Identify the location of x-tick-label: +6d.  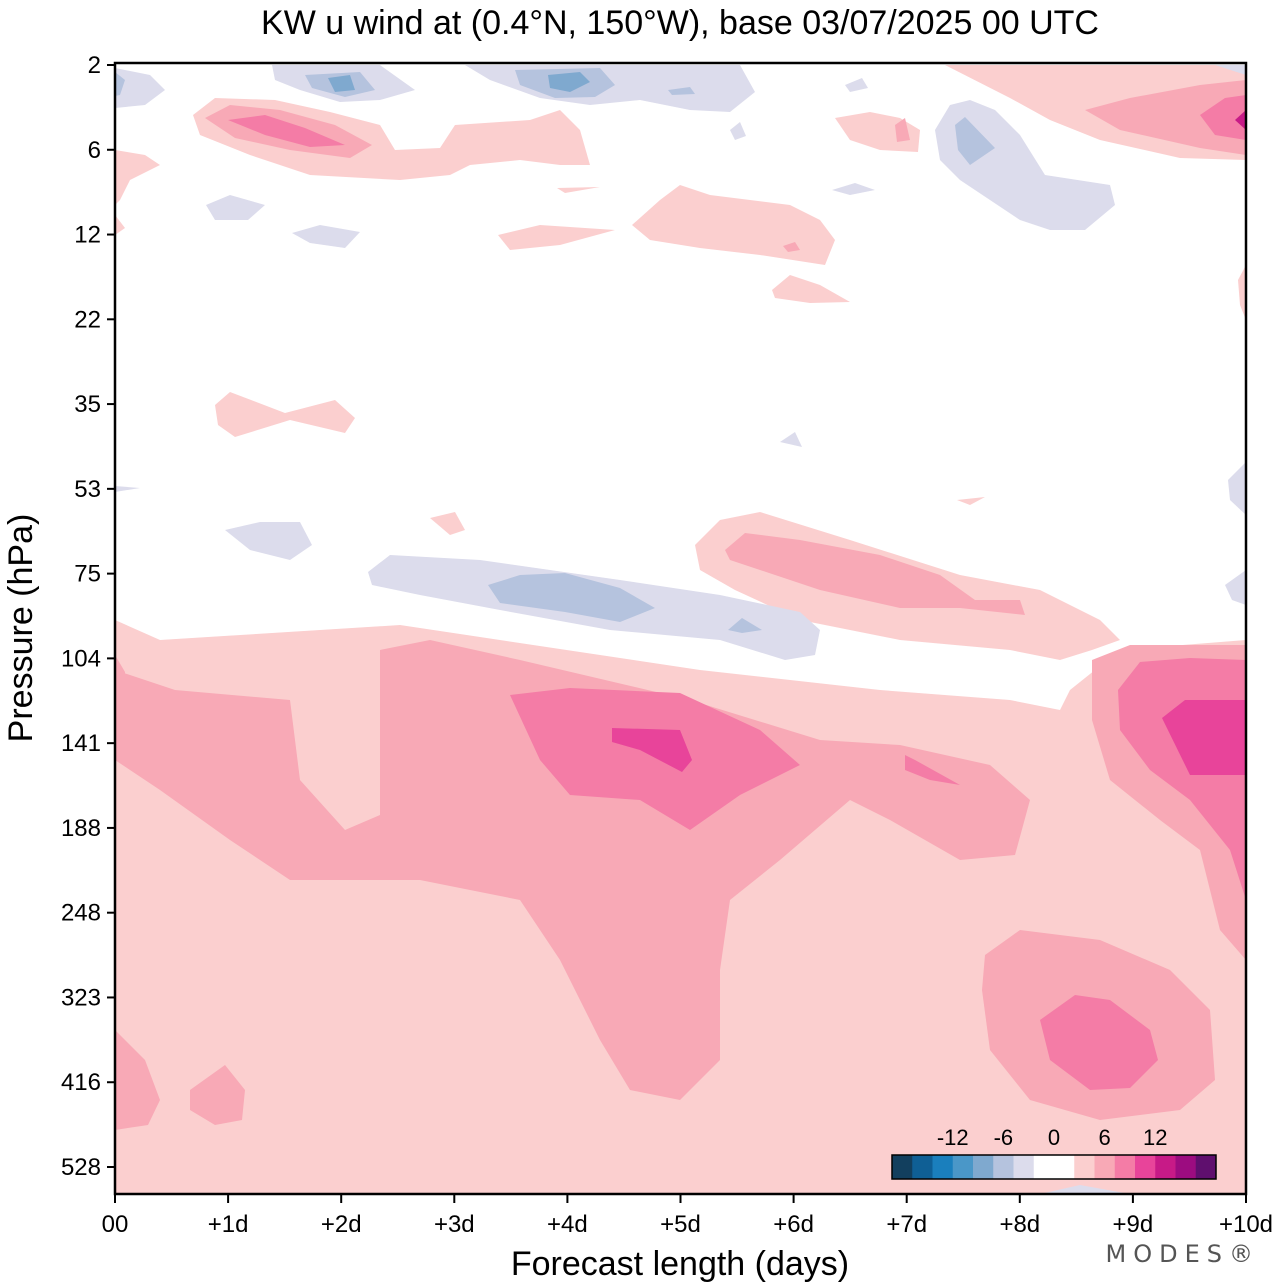
(793, 1224).